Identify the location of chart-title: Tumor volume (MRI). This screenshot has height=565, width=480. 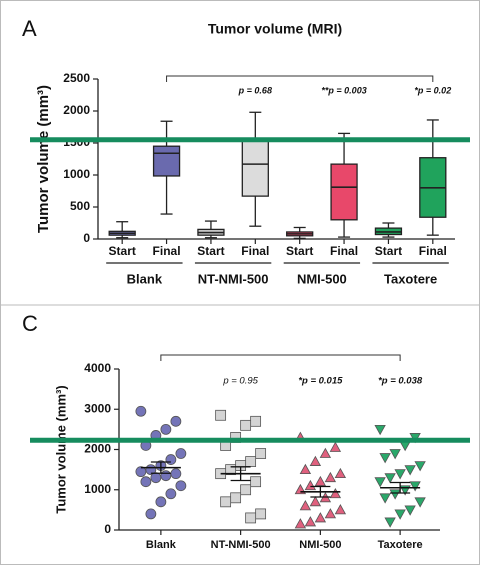
(275, 29).